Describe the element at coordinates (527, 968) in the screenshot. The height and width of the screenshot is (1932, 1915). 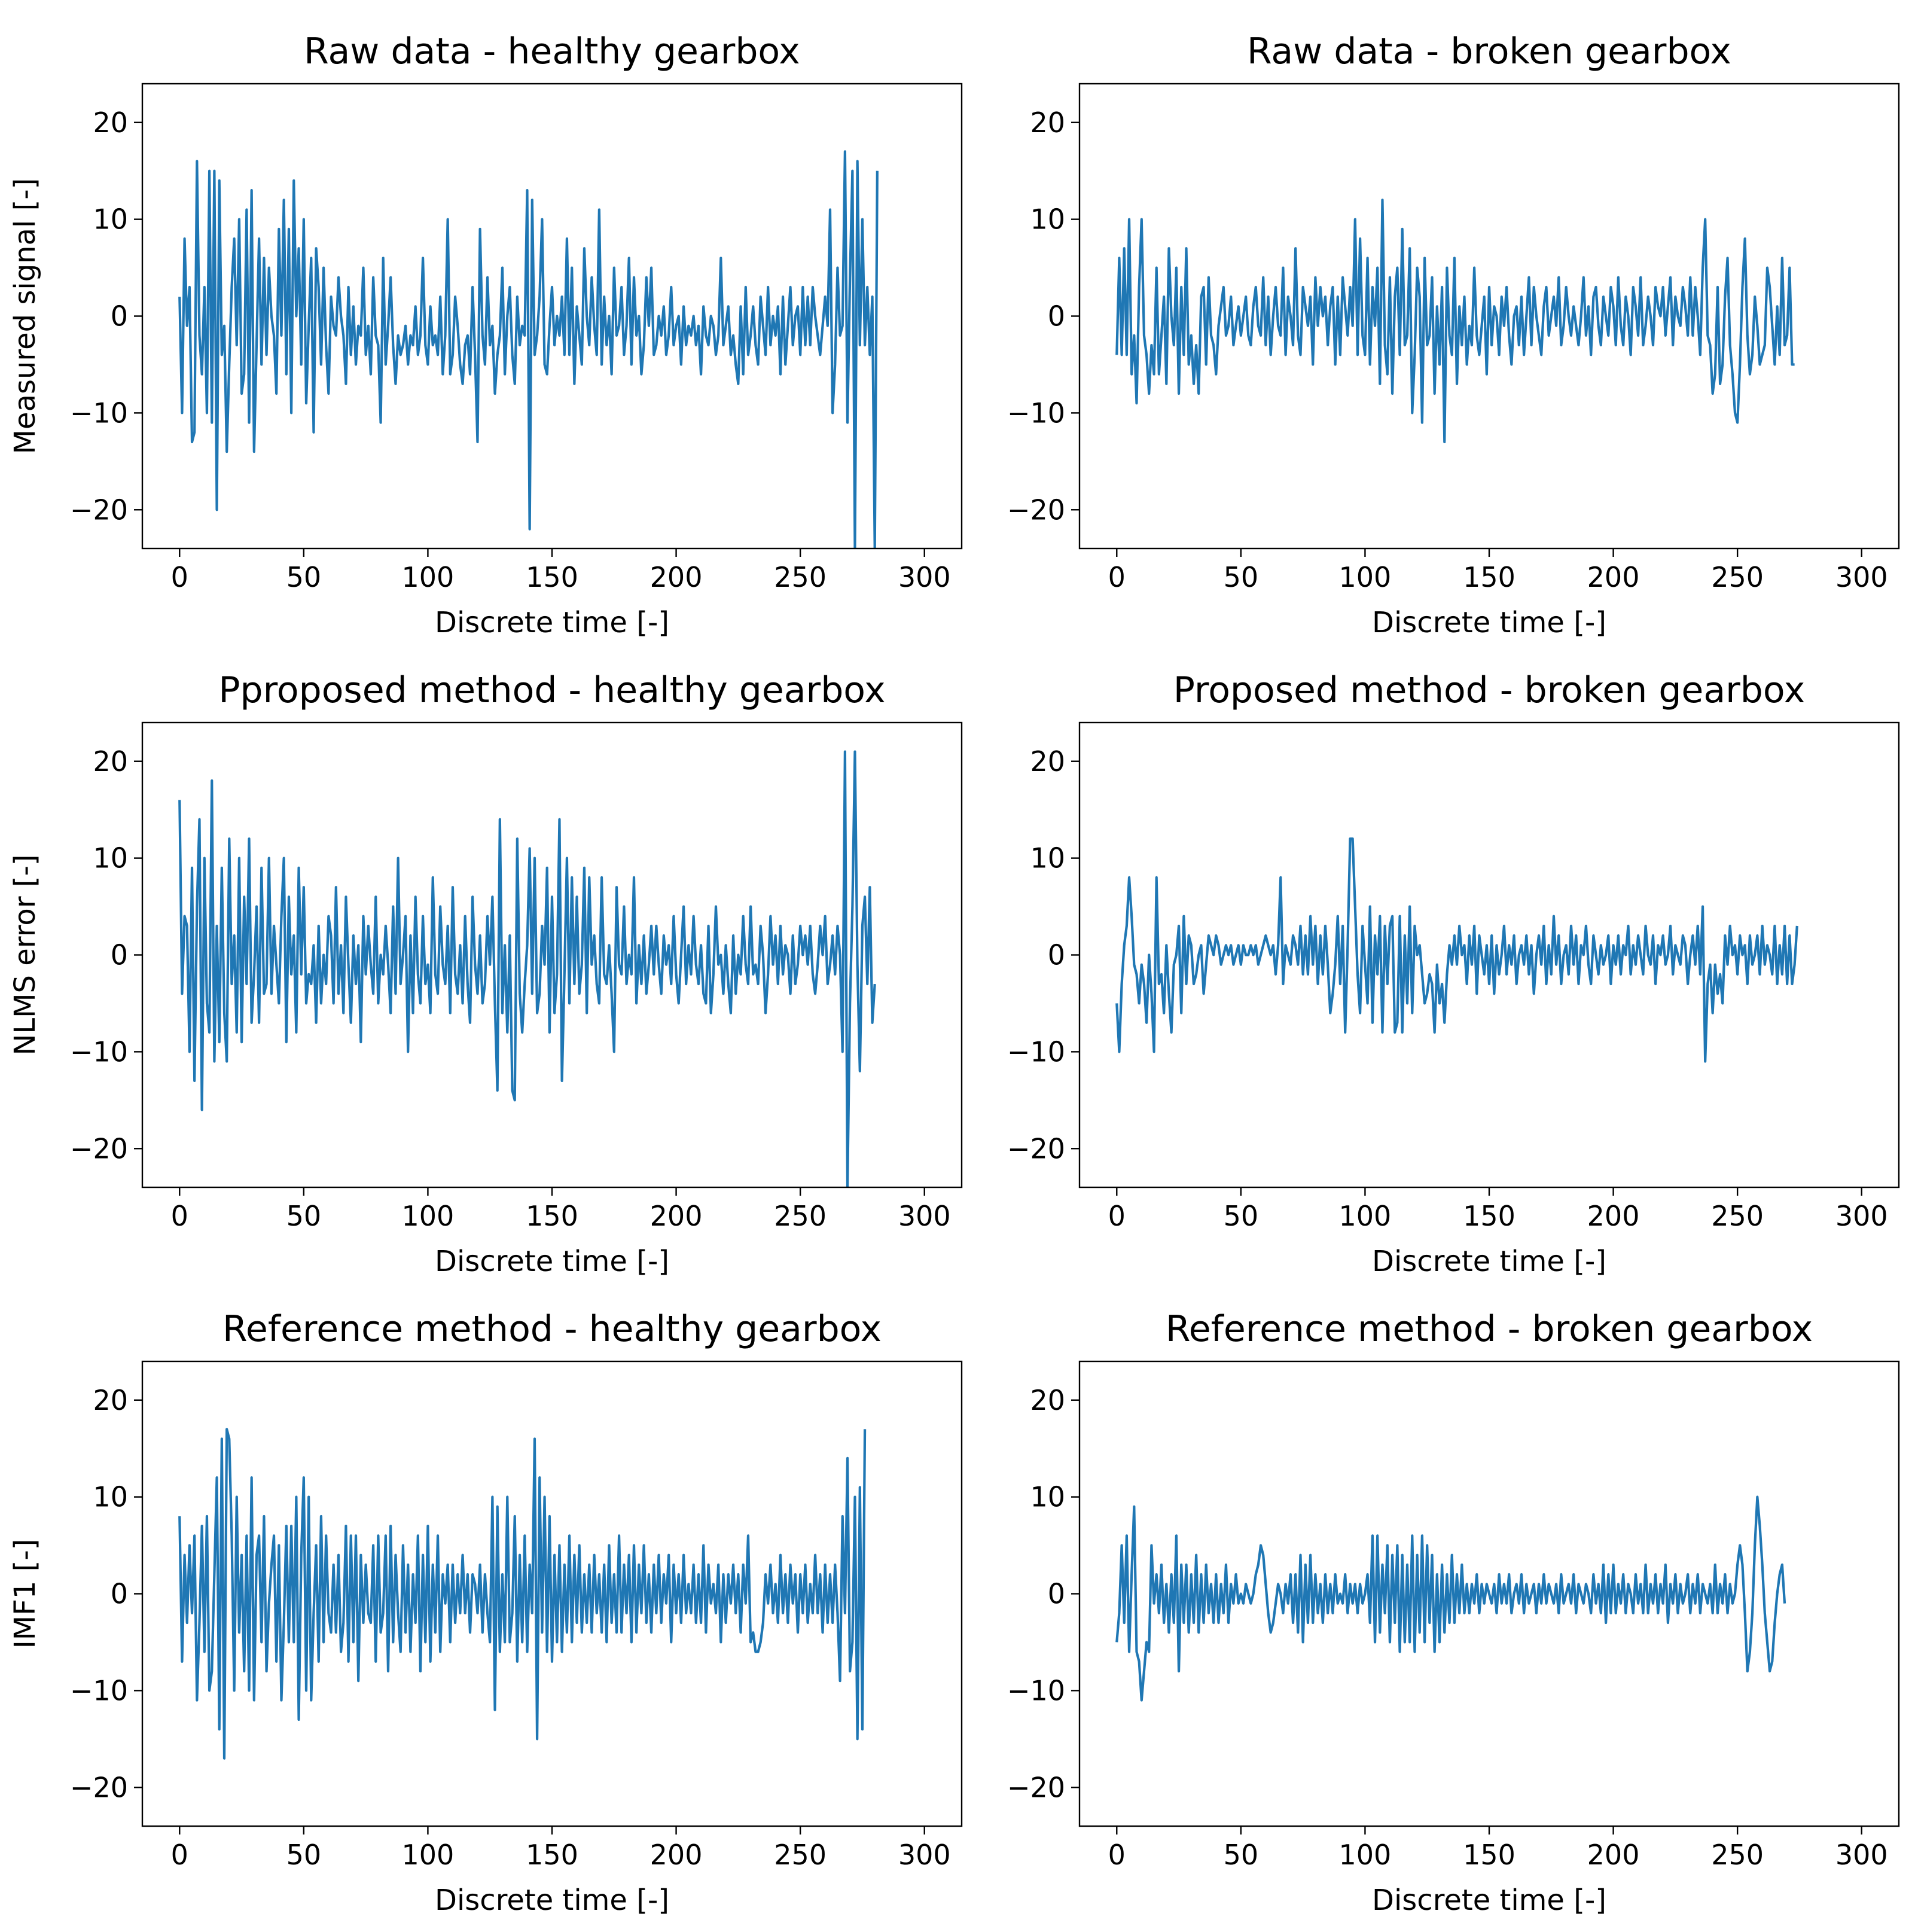
I see `series-line-proposed-healthy` at that location.